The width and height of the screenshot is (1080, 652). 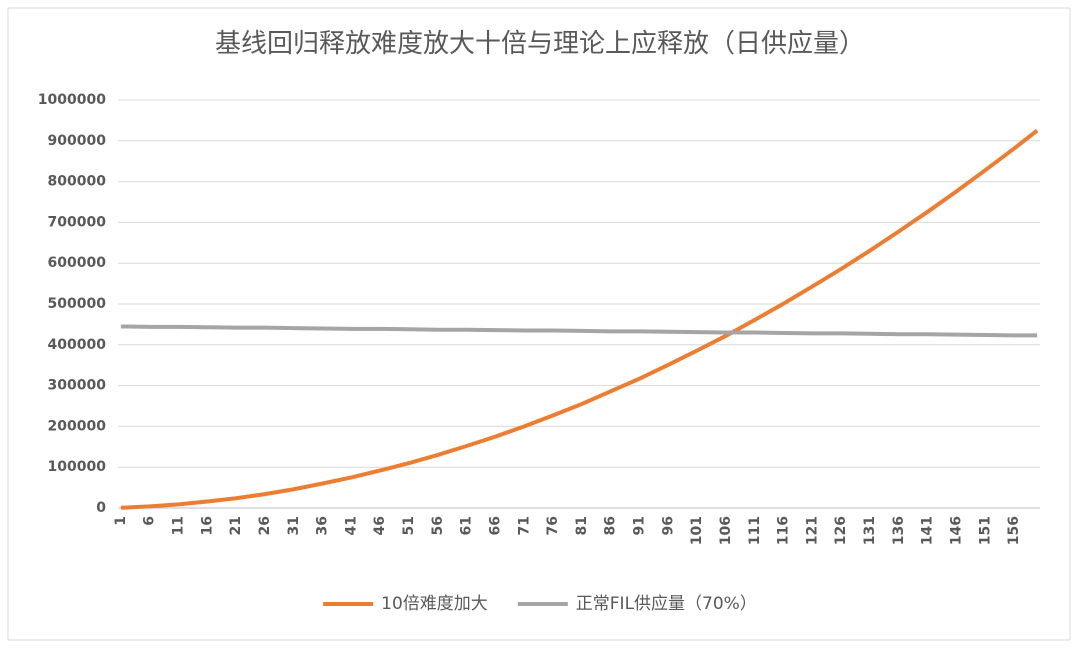 What do you see at coordinates (985, 530) in the screenshot?
I see `x-tick-label: 151` at bounding box center [985, 530].